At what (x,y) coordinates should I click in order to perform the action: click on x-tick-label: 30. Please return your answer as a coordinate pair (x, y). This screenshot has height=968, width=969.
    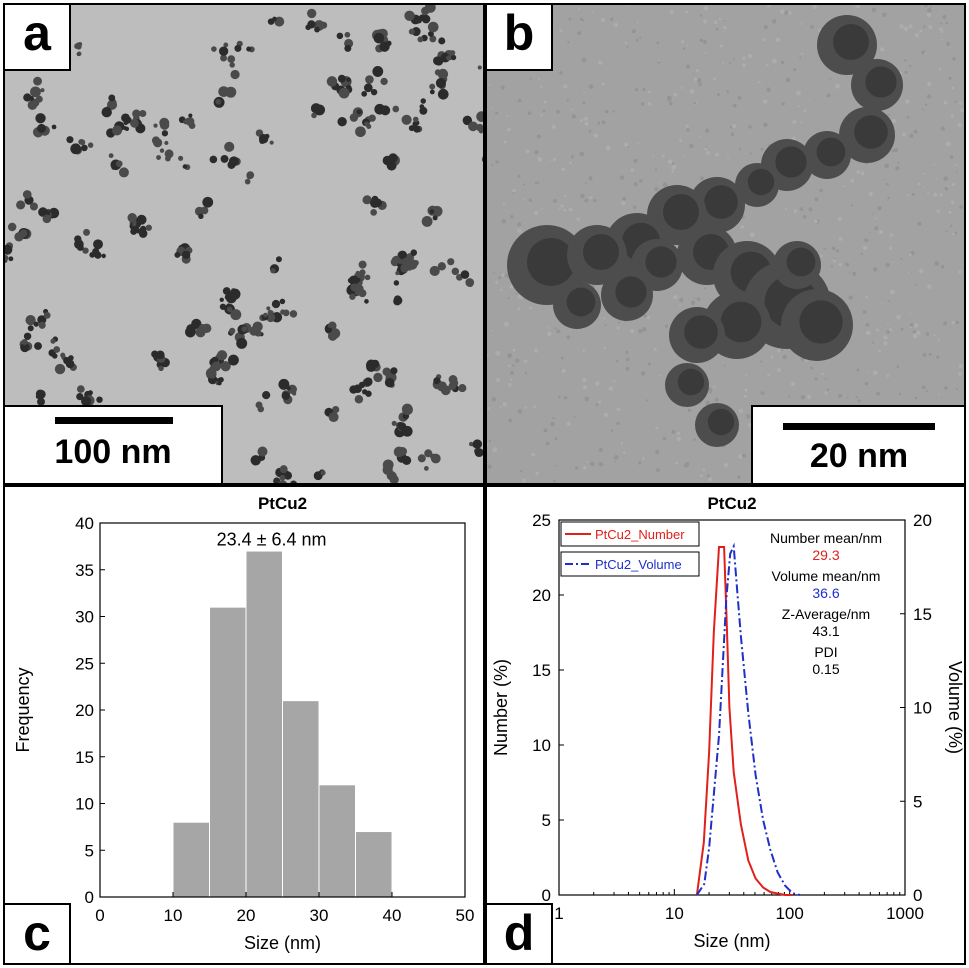
    Looking at the image, I should click on (319, 915).